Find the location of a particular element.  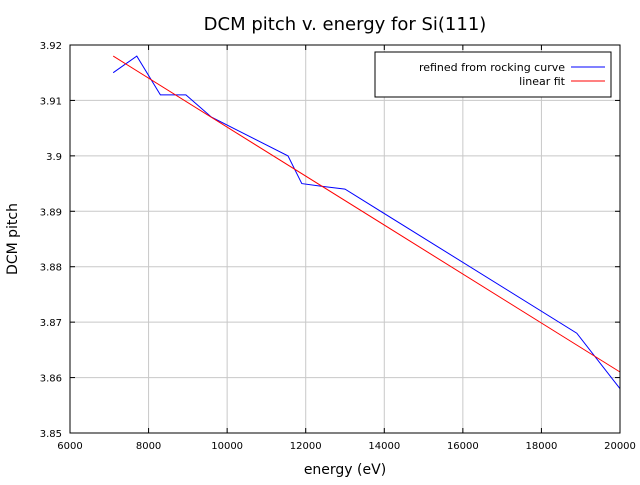

y-axis-label: DCM pitch is located at coordinates (13, 239).